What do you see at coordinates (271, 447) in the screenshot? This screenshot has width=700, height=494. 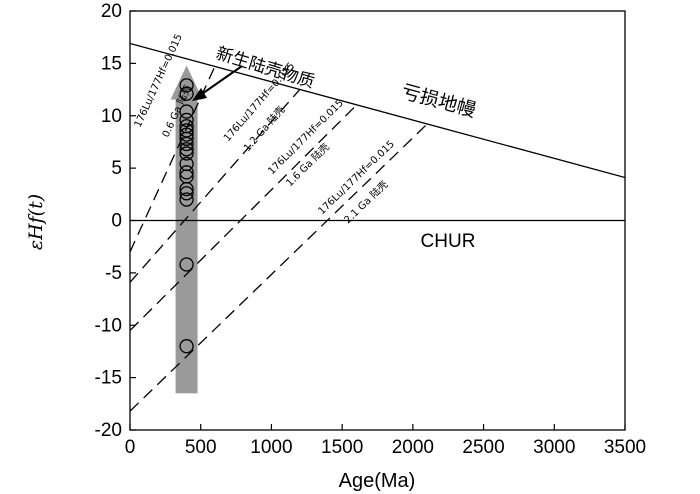 I see `x-tick-label: 1000` at bounding box center [271, 447].